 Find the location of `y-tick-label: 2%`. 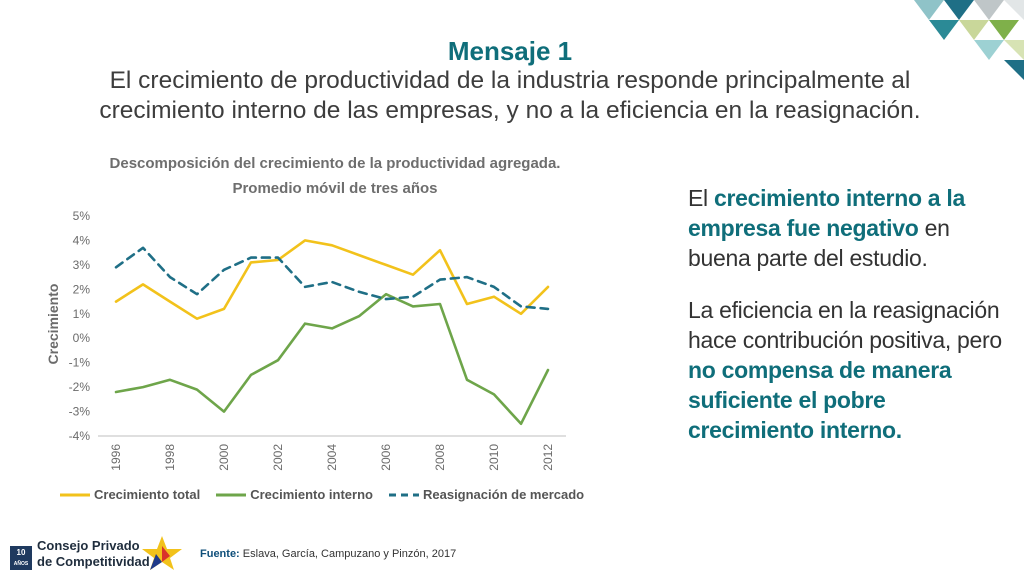

y-tick-label: 2% is located at coordinates (82, 289).